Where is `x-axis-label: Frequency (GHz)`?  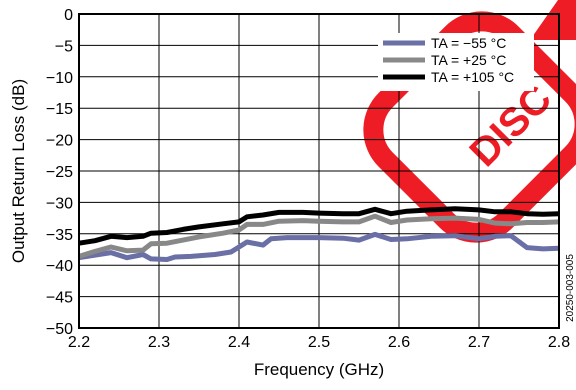
x-axis-label: Frequency (GHz) is located at coordinates (319, 369).